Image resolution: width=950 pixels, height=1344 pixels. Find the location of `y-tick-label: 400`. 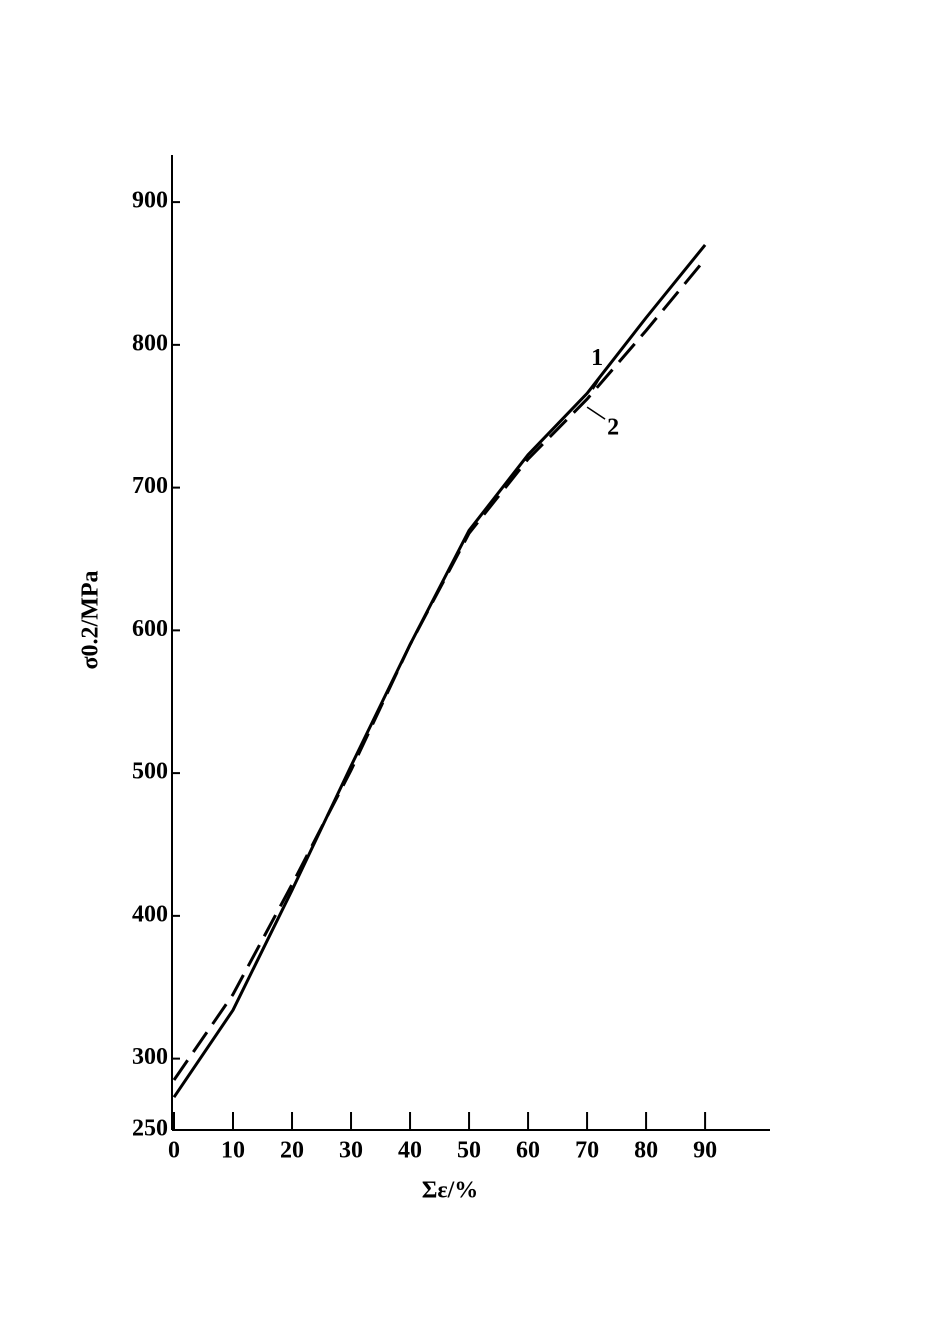

y-tick-label: 400 is located at coordinates (150, 914).